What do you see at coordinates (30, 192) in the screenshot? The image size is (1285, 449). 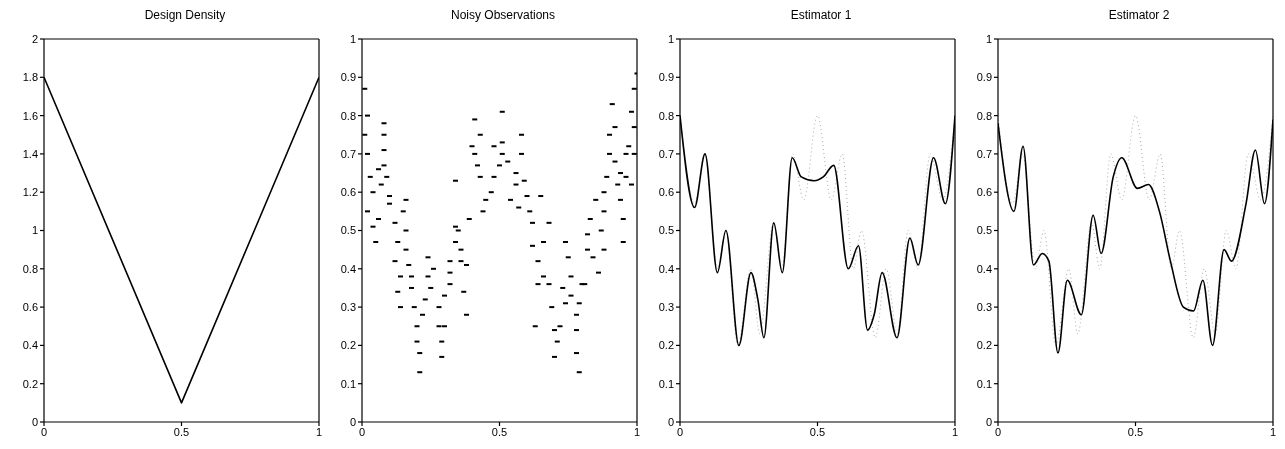 I see `y-tick-label: 1.2` at bounding box center [30, 192].